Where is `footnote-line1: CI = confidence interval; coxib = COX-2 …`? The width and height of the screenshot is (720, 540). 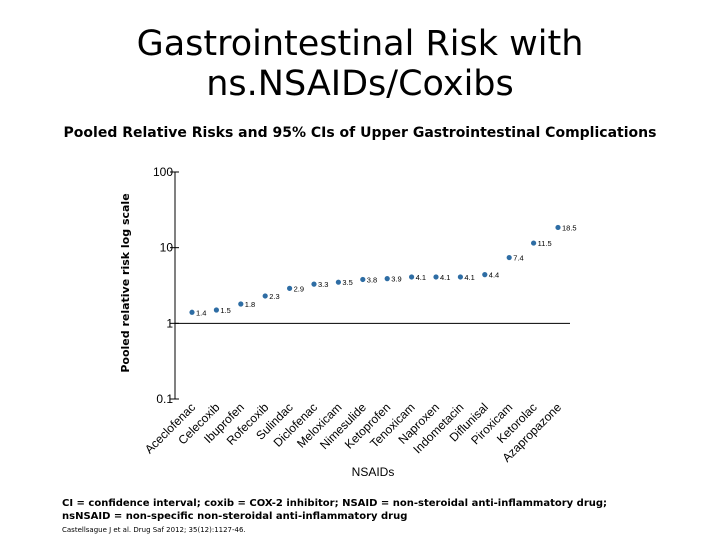
footnote-line1: CI = confidence interval; coxib = COX-2 … is located at coordinates (335, 503).